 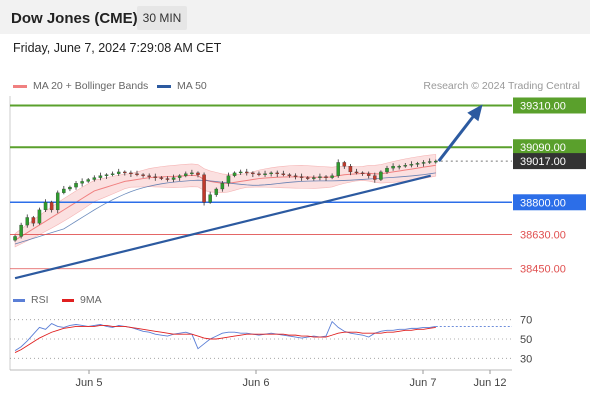 What do you see at coordinates (162, 18) in the screenshot?
I see `interval-button: 30 MIN` at bounding box center [162, 18].